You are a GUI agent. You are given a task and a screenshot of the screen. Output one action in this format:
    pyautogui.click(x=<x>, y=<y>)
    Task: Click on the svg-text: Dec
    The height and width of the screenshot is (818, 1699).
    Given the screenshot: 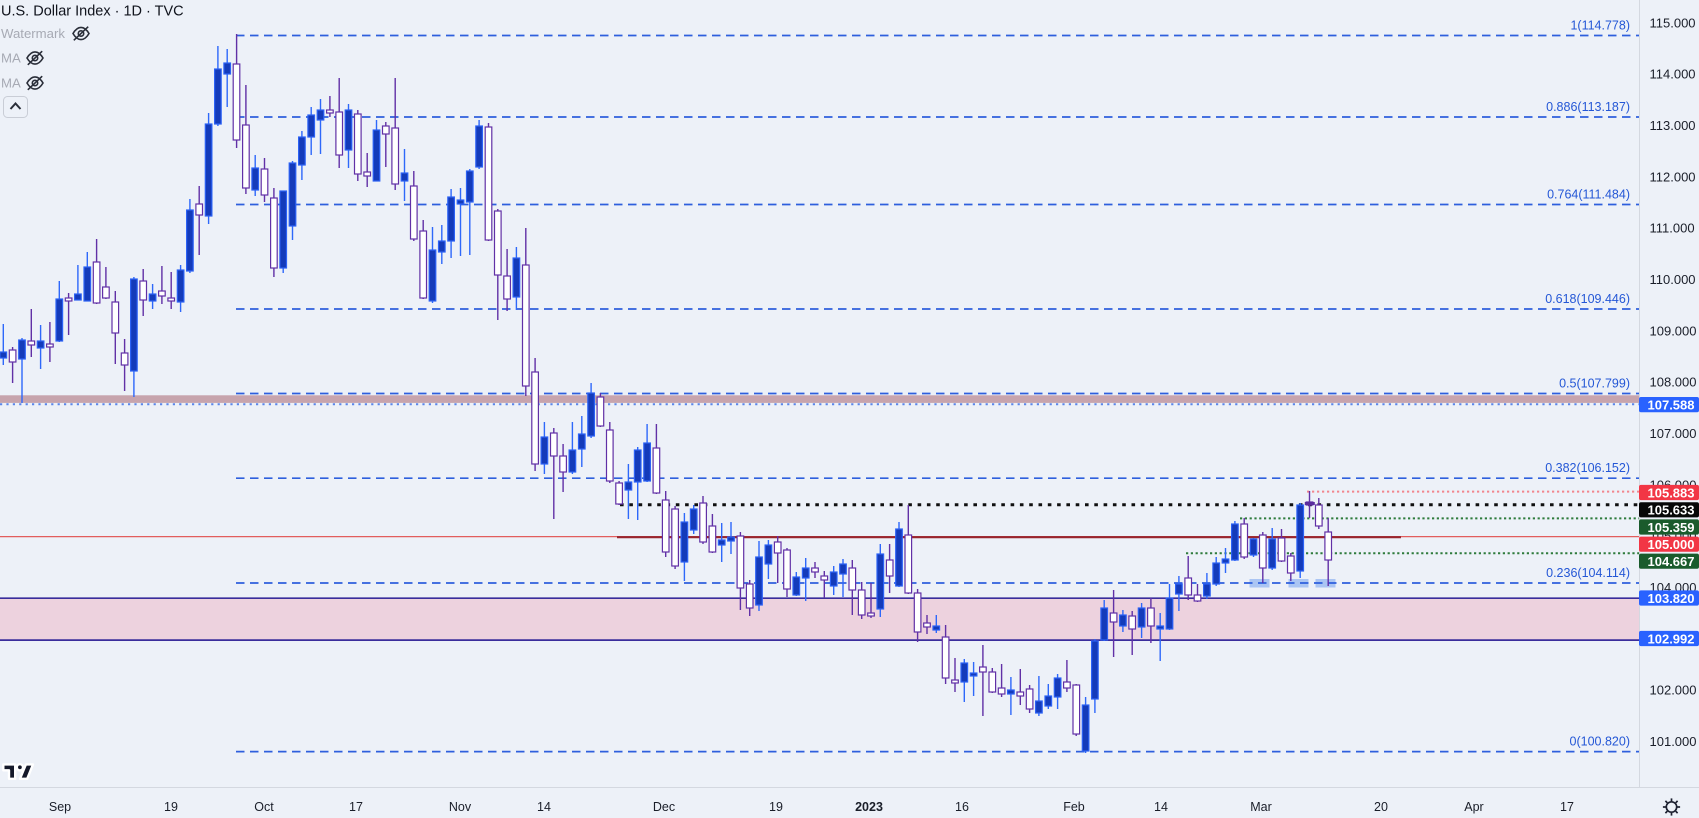 What is the action you would take?
    pyautogui.click(x=664, y=807)
    